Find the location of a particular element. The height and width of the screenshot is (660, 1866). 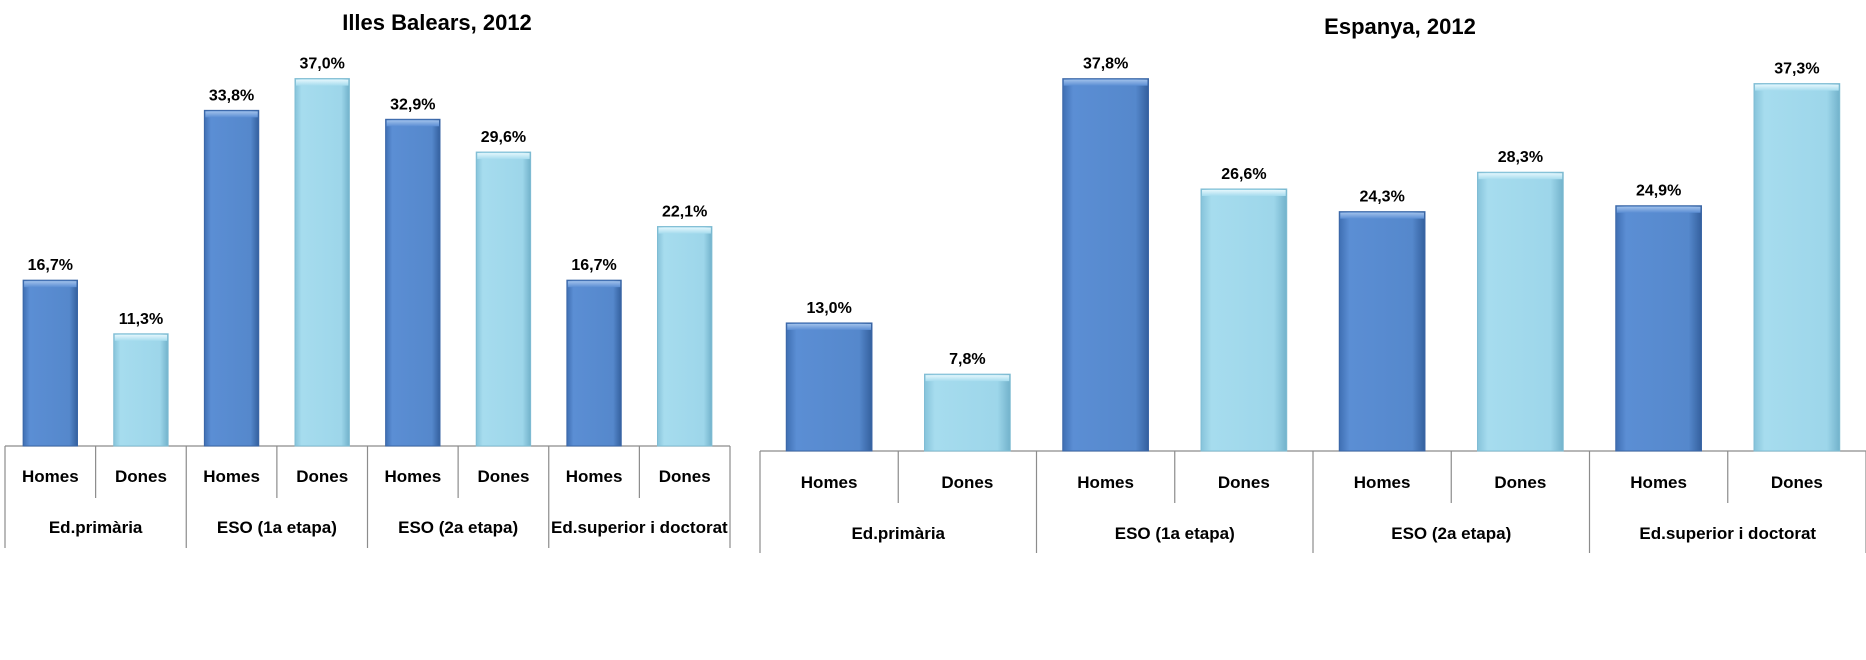

data-label-ed-superior-i-doctorat-dones: 37,3% is located at coordinates (1796, 69).